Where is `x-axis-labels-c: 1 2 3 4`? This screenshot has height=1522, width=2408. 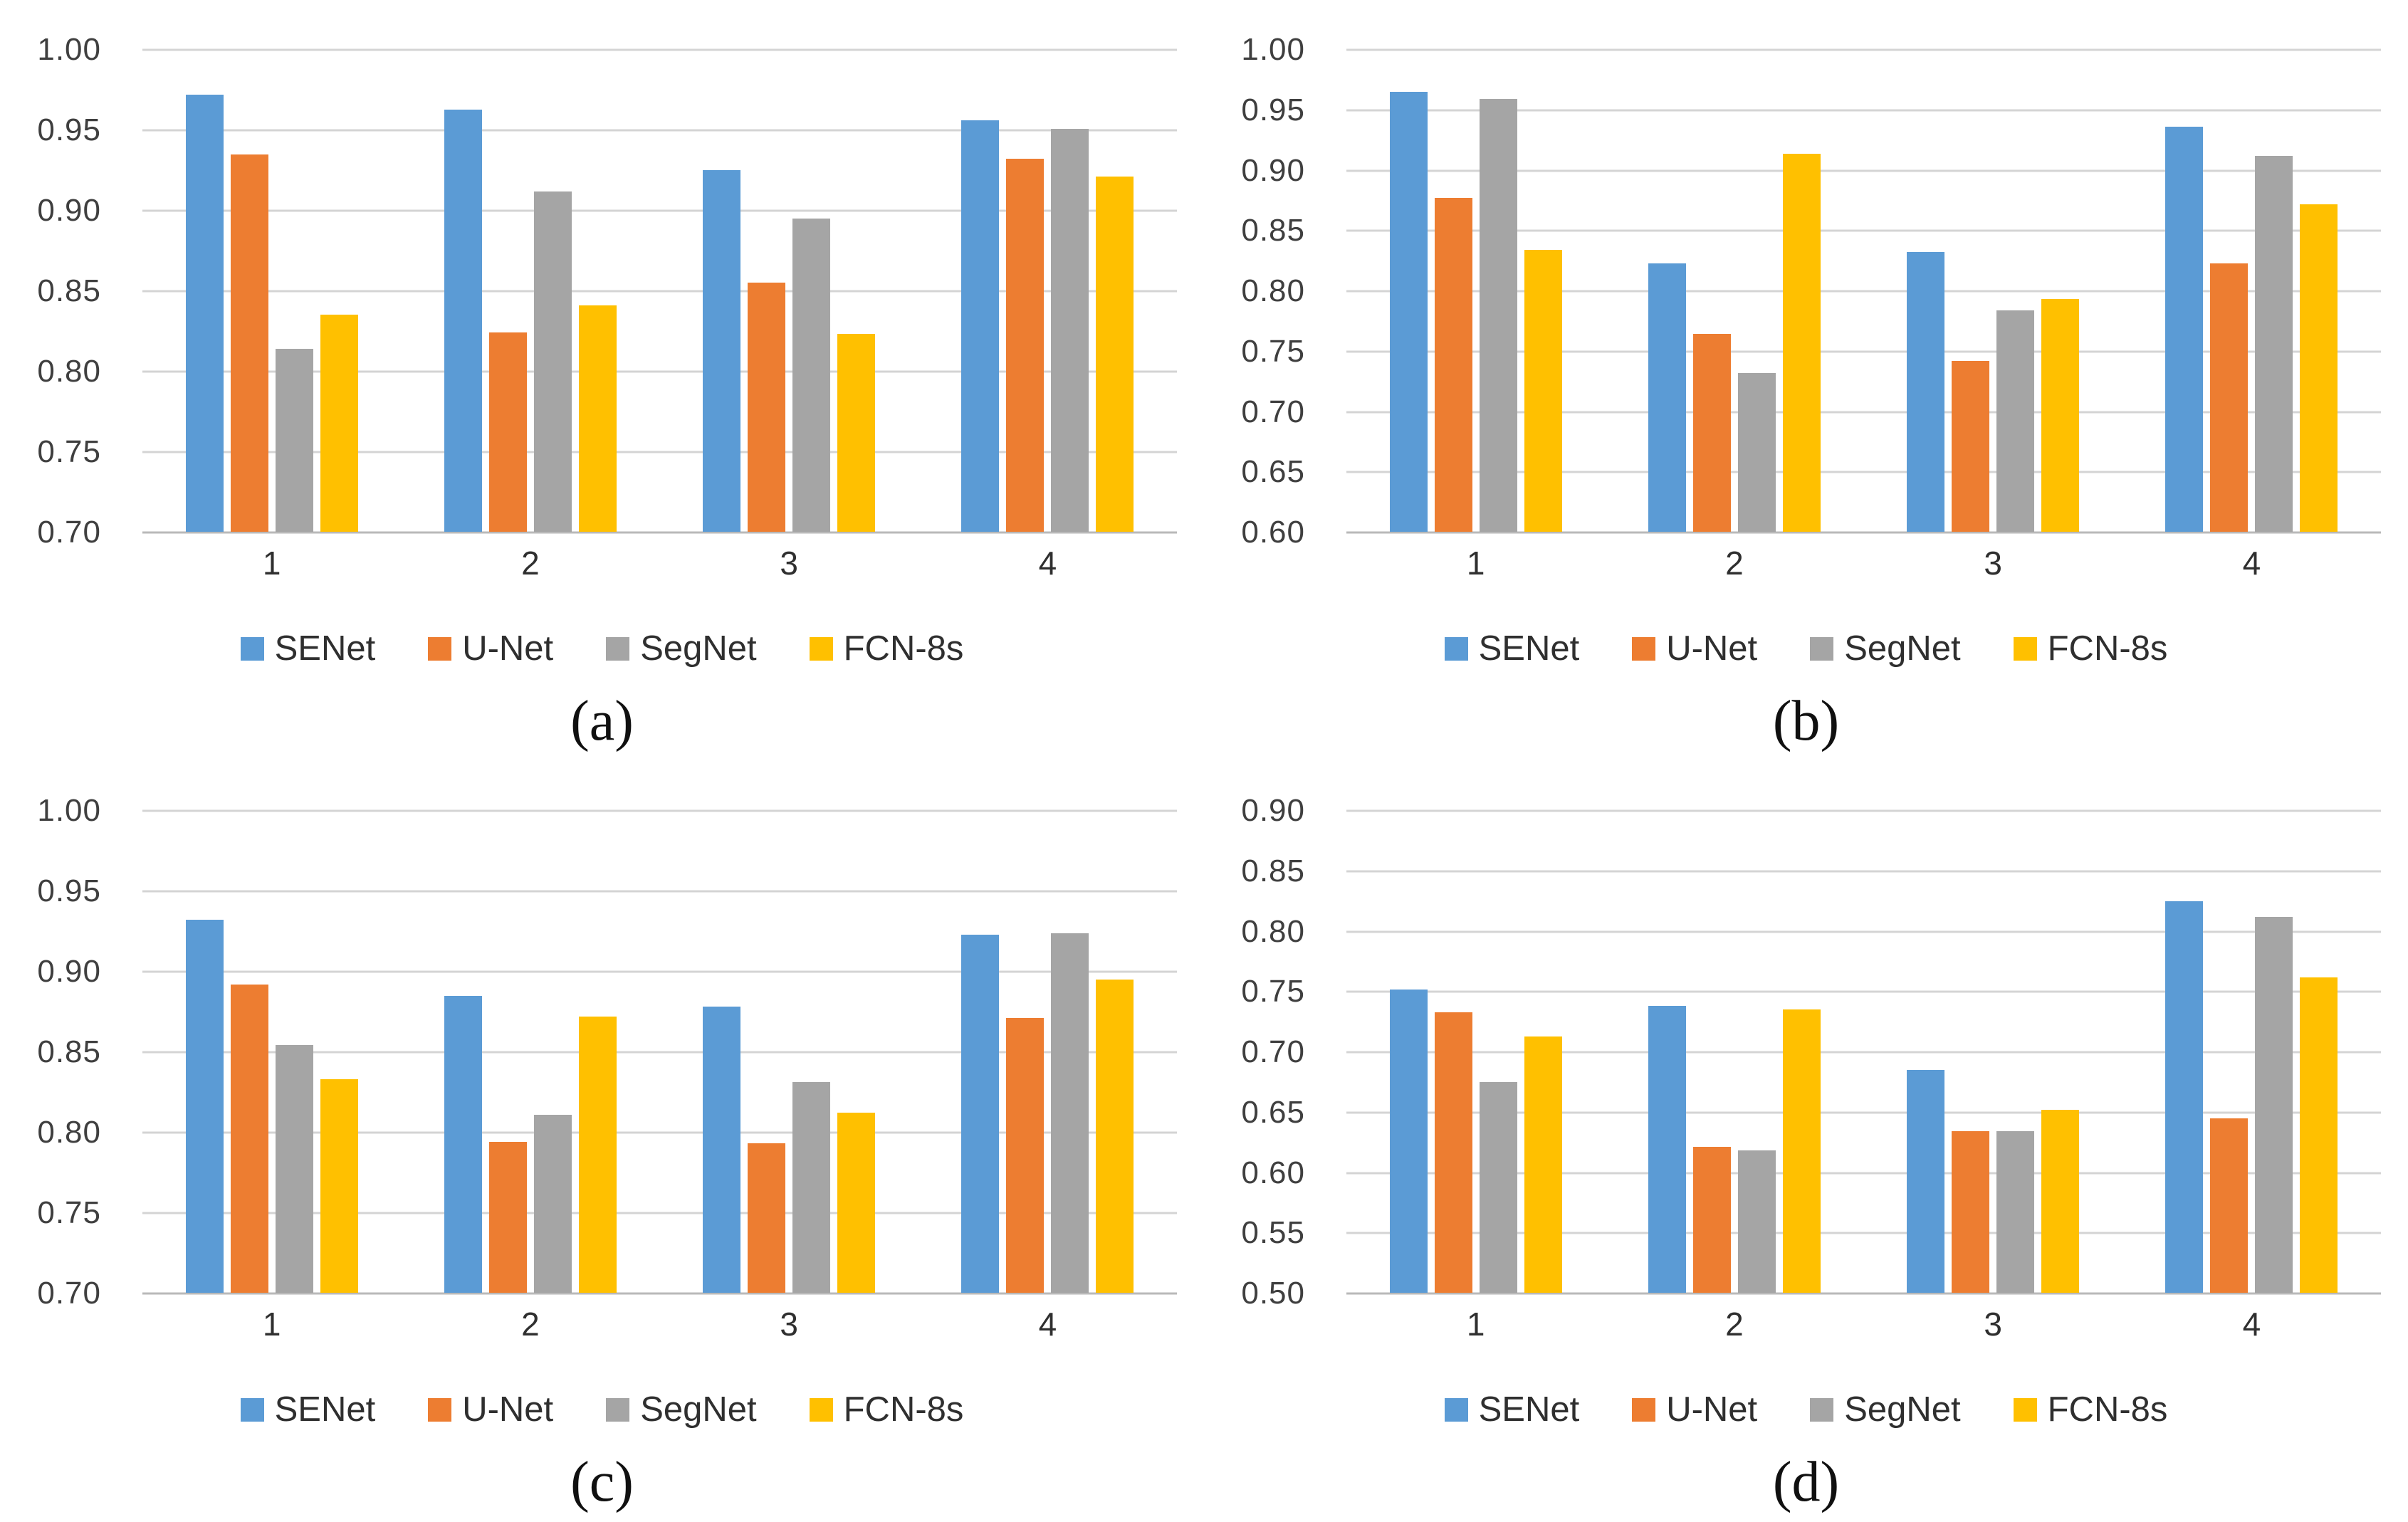
x-axis-labels-c: 1 2 3 4 is located at coordinates (602, 1330).